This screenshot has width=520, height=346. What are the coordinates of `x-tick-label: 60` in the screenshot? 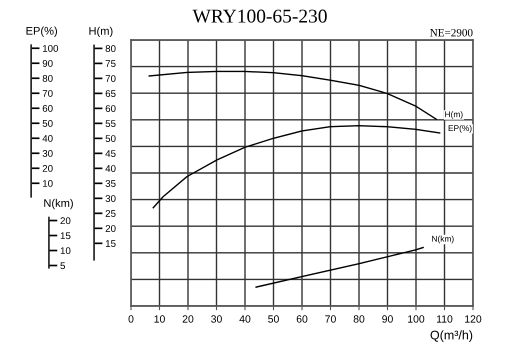 It's located at (302, 319).